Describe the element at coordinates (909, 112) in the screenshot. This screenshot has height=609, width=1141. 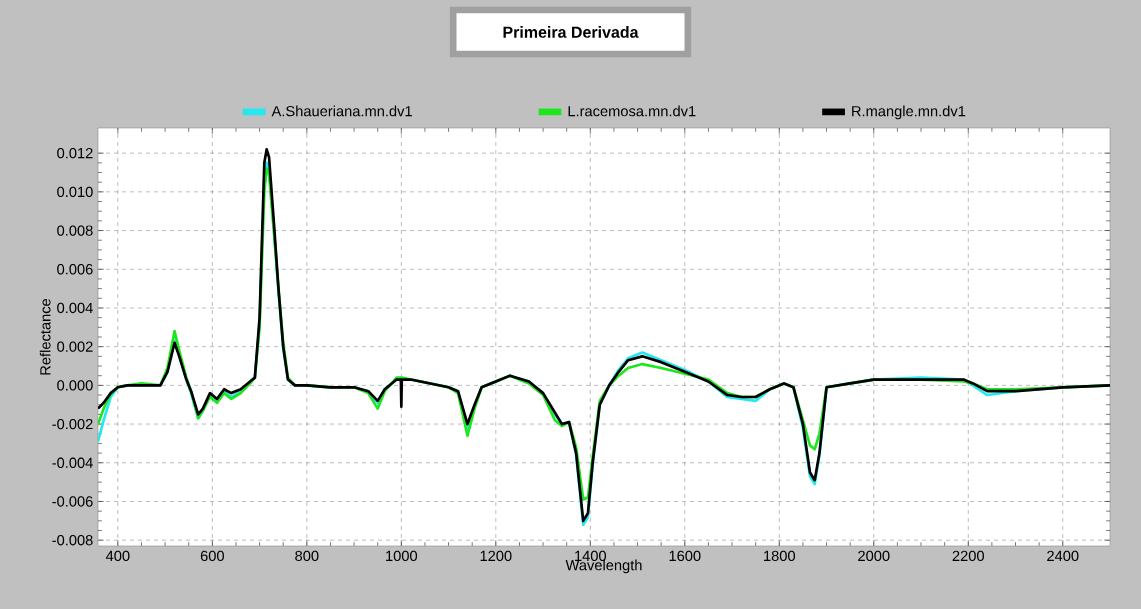
I see `legend-label: R.mangle.mn.dv1` at that location.